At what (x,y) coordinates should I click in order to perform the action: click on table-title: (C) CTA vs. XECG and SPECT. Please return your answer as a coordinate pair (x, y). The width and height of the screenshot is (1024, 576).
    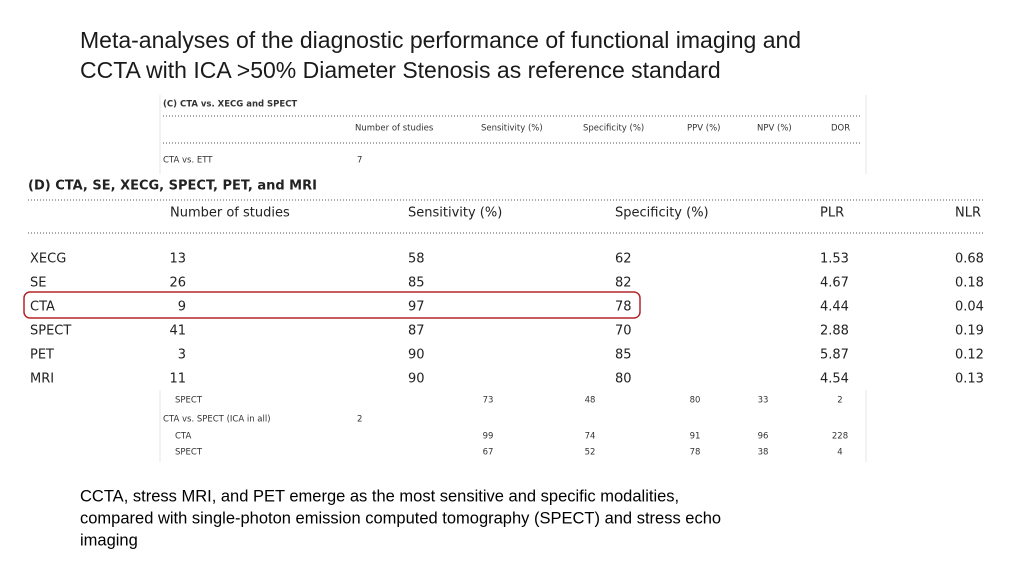
    Looking at the image, I should click on (230, 105).